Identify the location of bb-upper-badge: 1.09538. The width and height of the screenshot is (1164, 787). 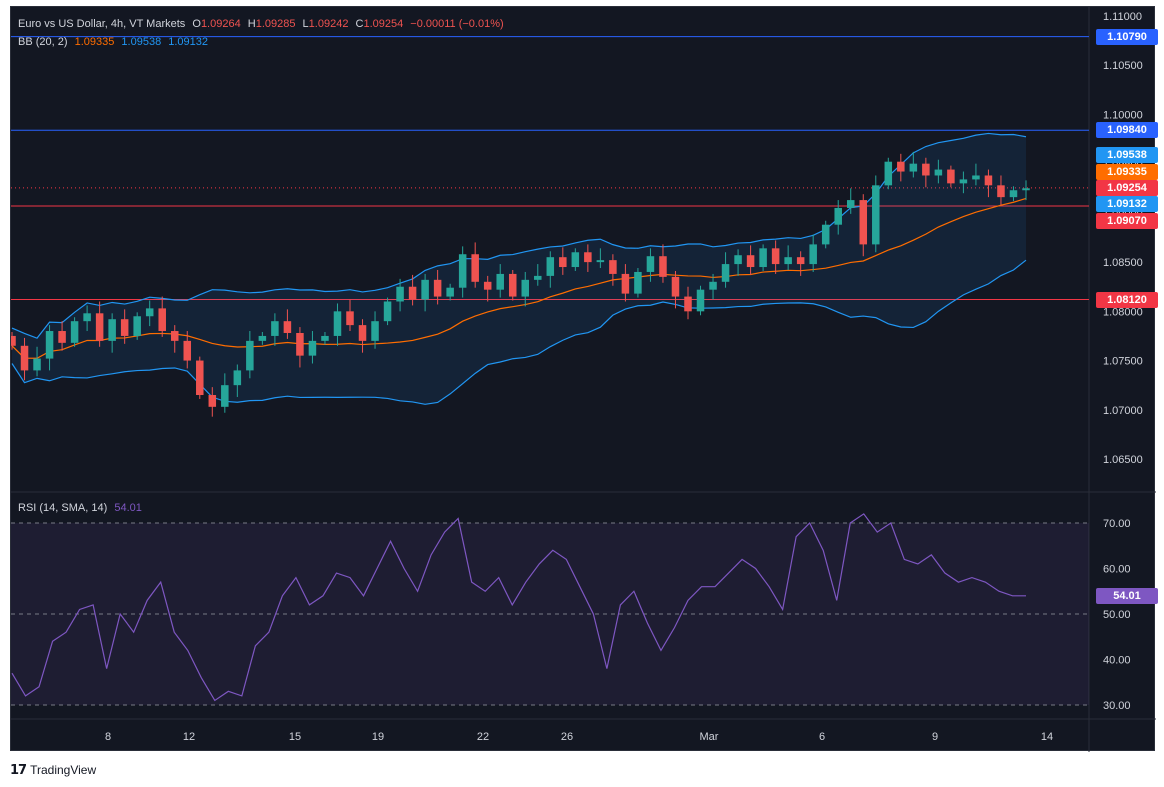
(1127, 155).